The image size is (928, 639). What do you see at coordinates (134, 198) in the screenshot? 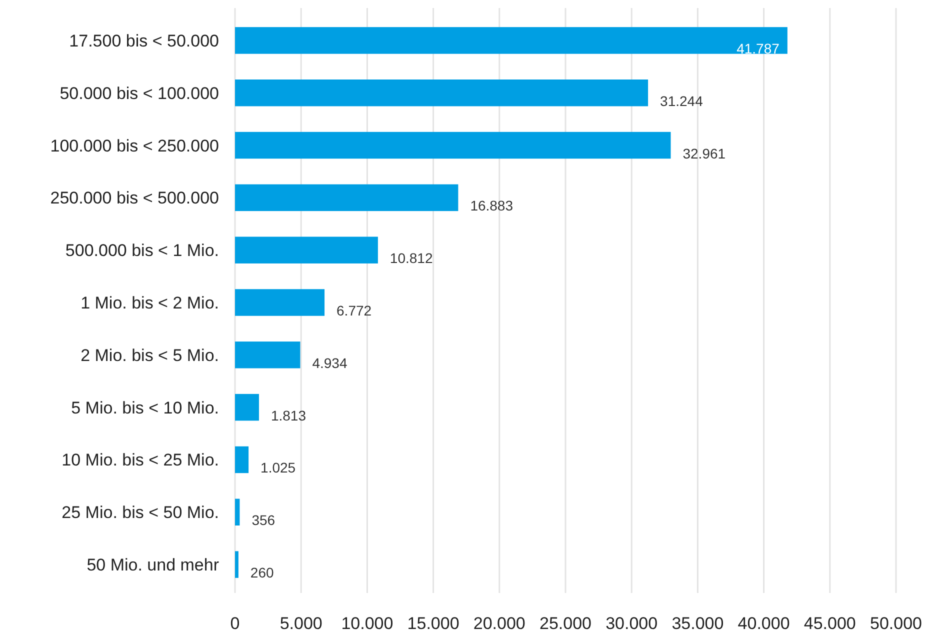
I see `y-tick-label: 250.000 bis < 500.000` at bounding box center [134, 198].